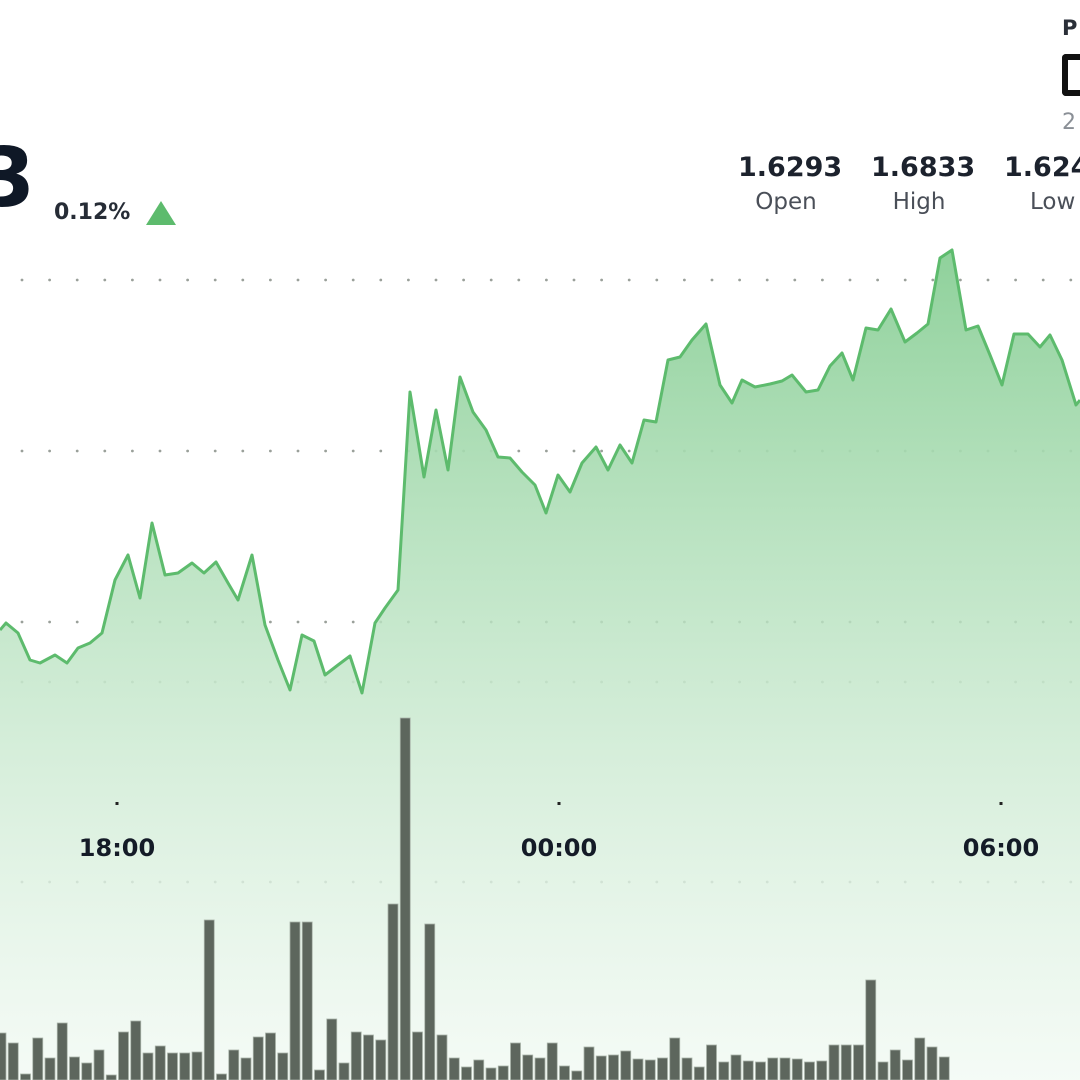 Image resolution: width=1080 pixels, height=1080 pixels. What do you see at coordinates (923, 167) in the screenshot?
I see `stat-high-value: 1.6833` at bounding box center [923, 167].